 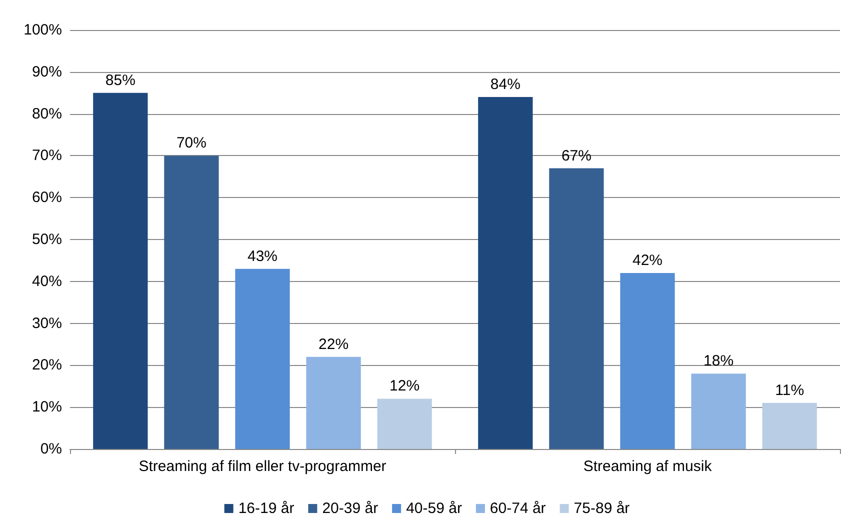 What do you see at coordinates (47, 407) in the screenshot?
I see `y-tick-label: 10%` at bounding box center [47, 407].